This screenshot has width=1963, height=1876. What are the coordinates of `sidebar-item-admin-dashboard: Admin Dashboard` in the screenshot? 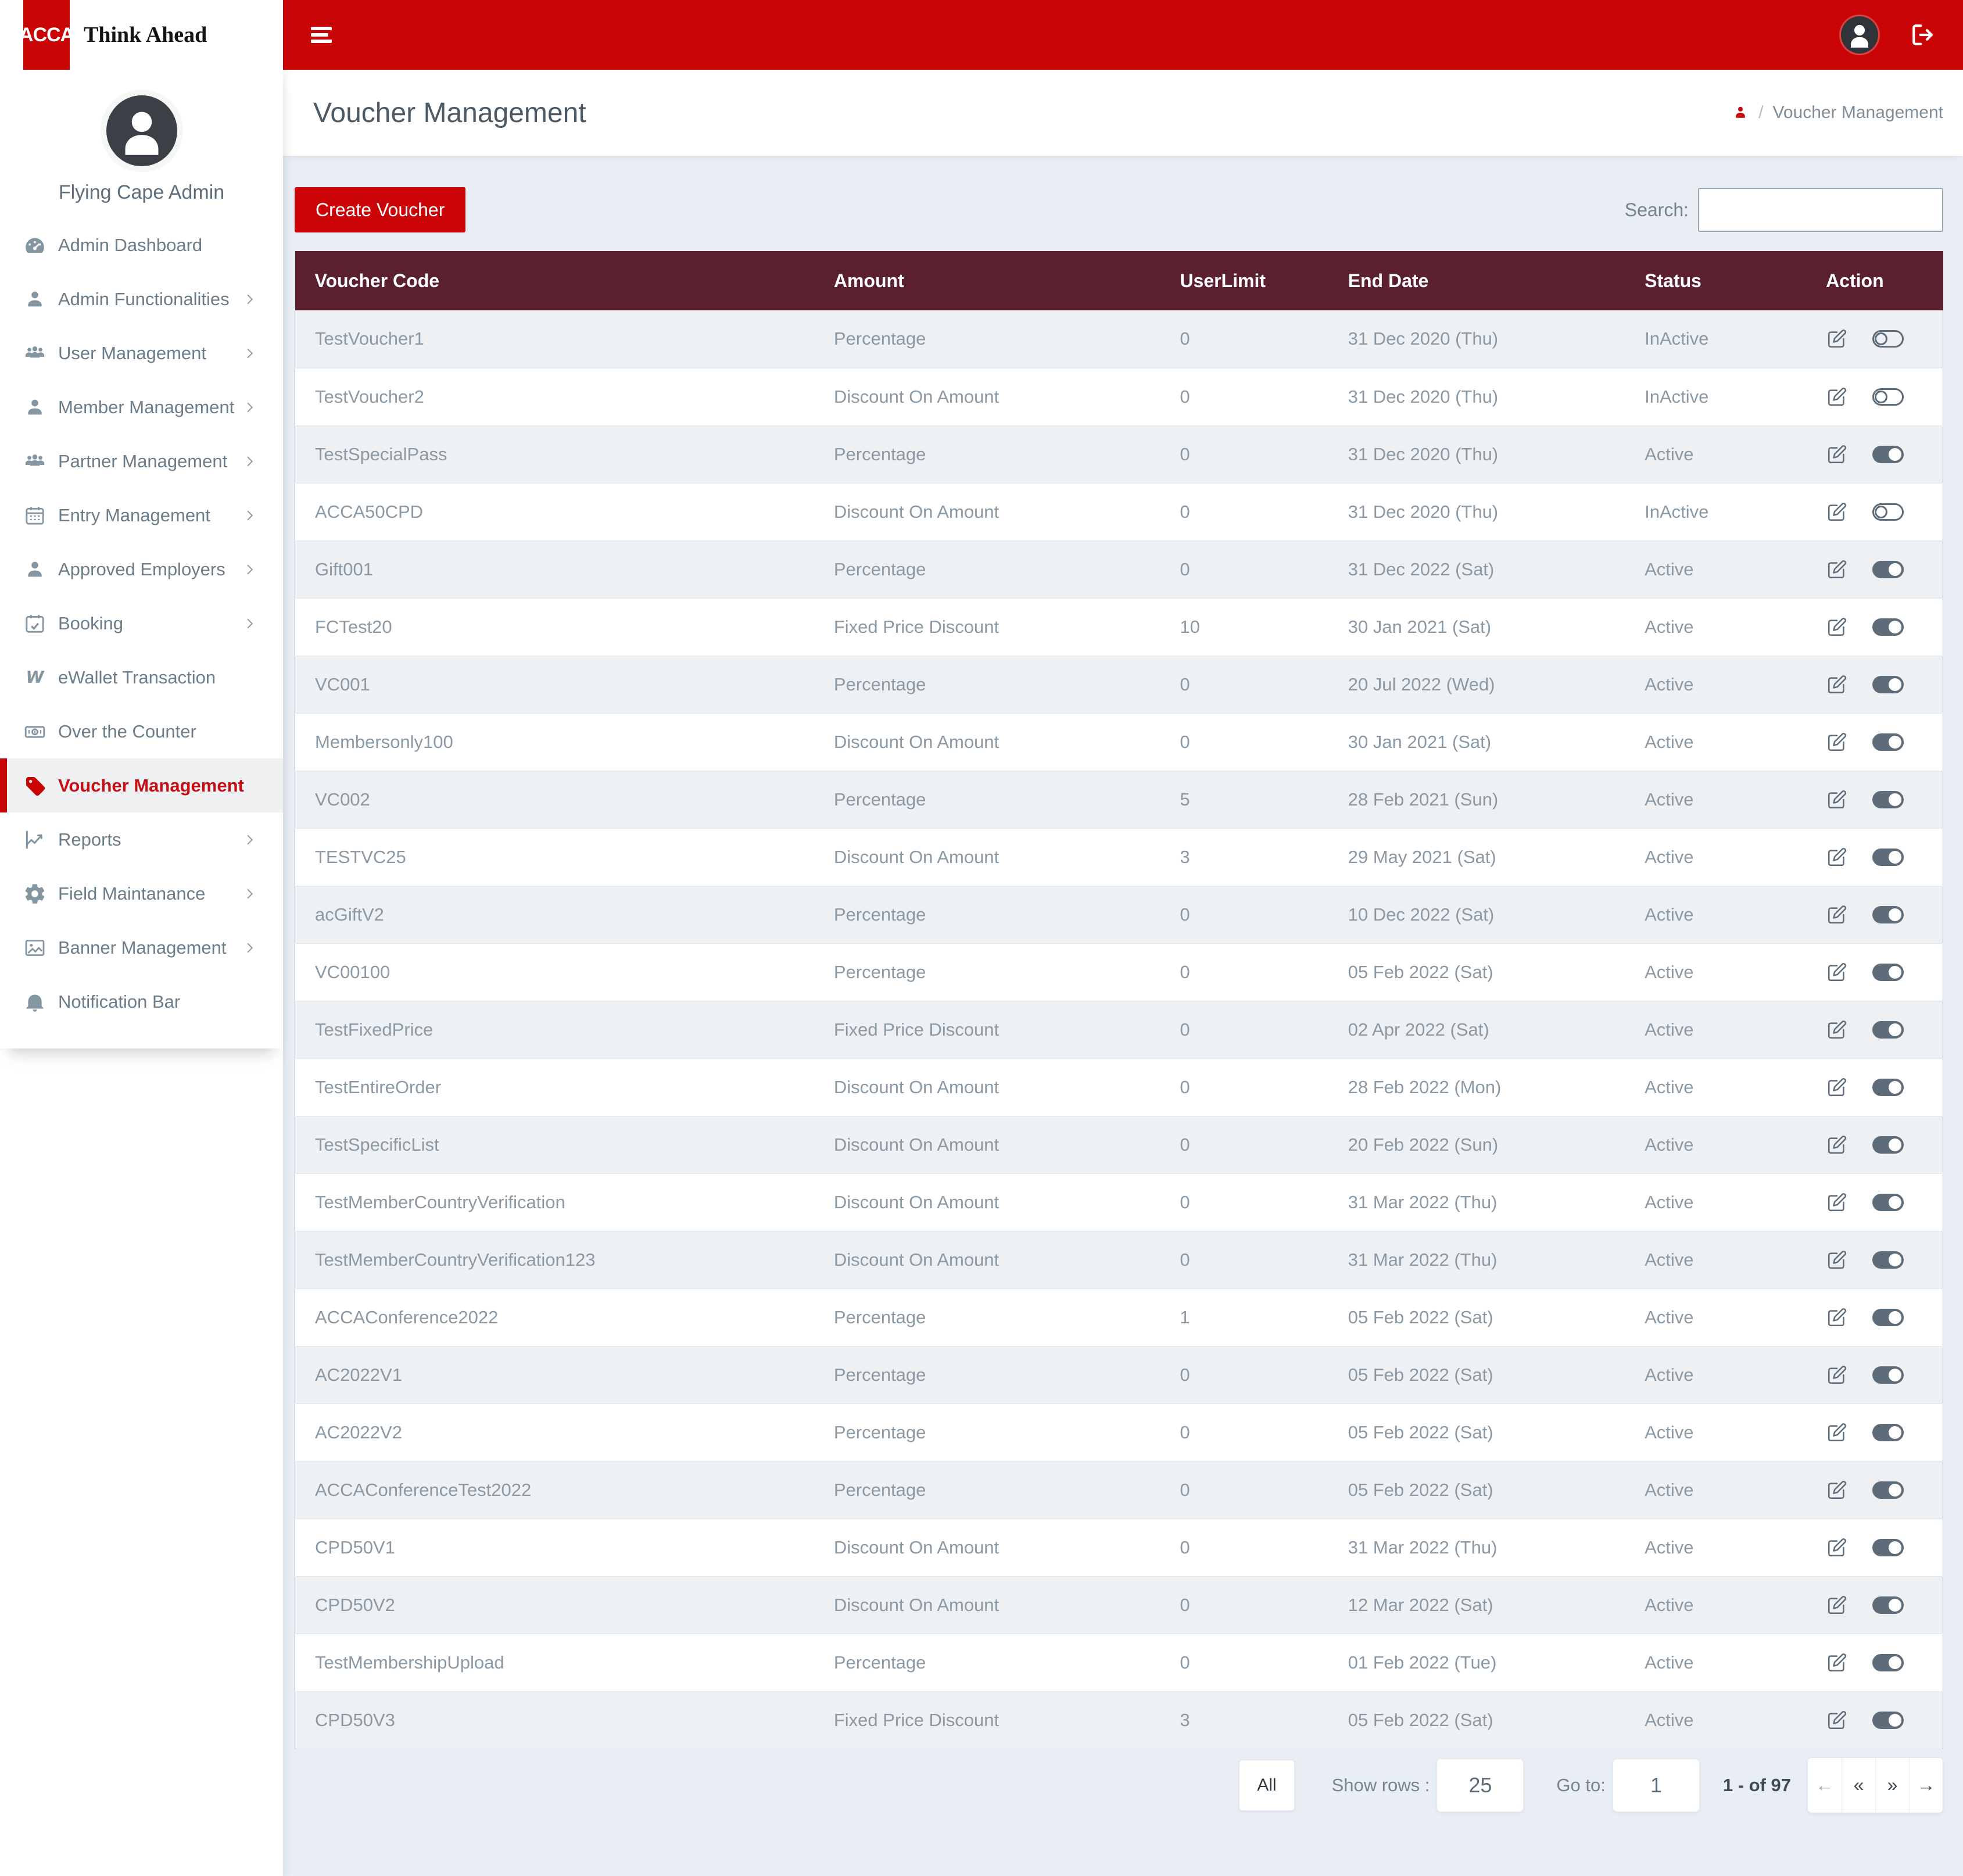 It's located at (141, 245).